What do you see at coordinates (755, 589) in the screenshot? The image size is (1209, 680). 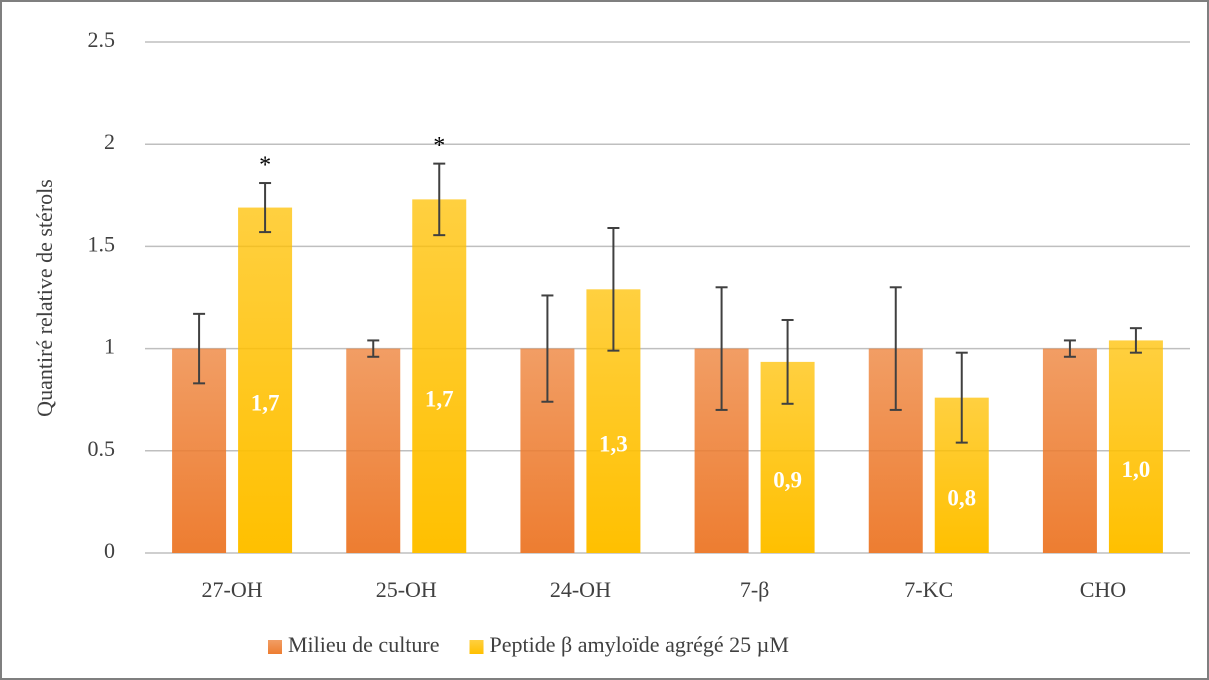 I see `x-tick-label: 7-β` at bounding box center [755, 589].